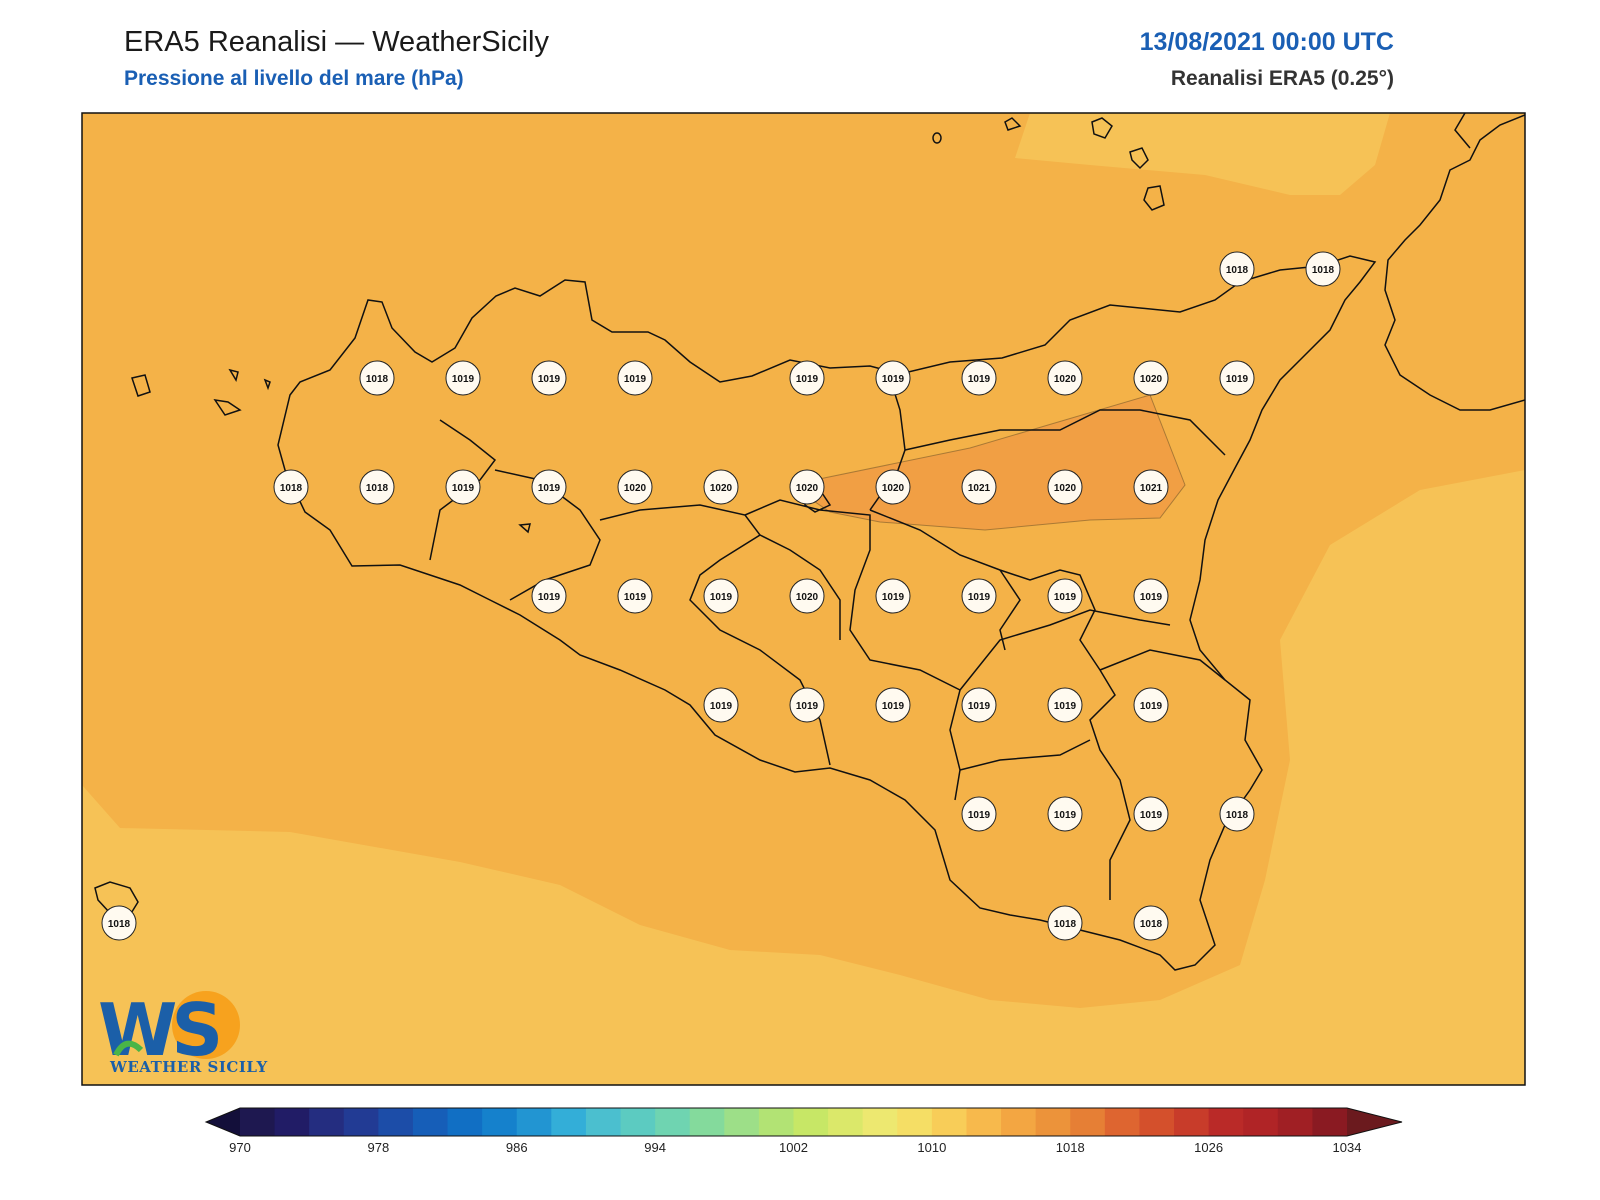 Image resolution: width=1600 pixels, height=1200 pixels. I want to click on colorbar-tick-label: 1002, so click(793, 1147).